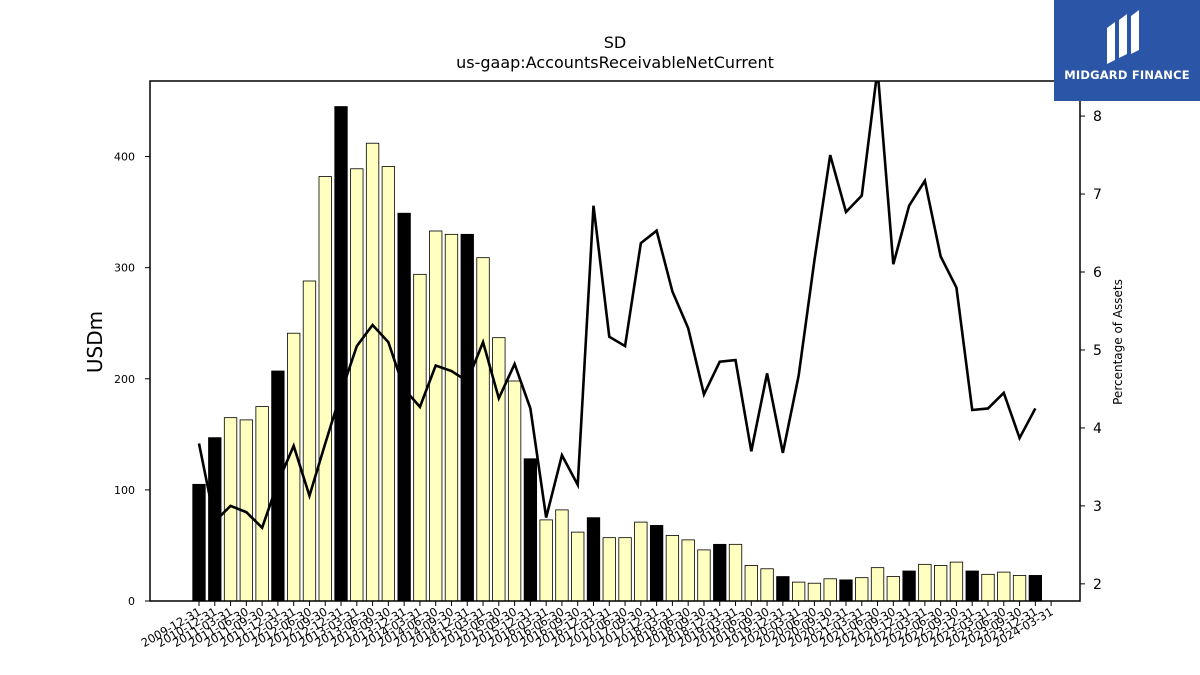 Image resolution: width=1200 pixels, height=675 pixels. Describe the element at coordinates (1097, 429) in the screenshot. I see `y2-tick-label: 4` at that location.